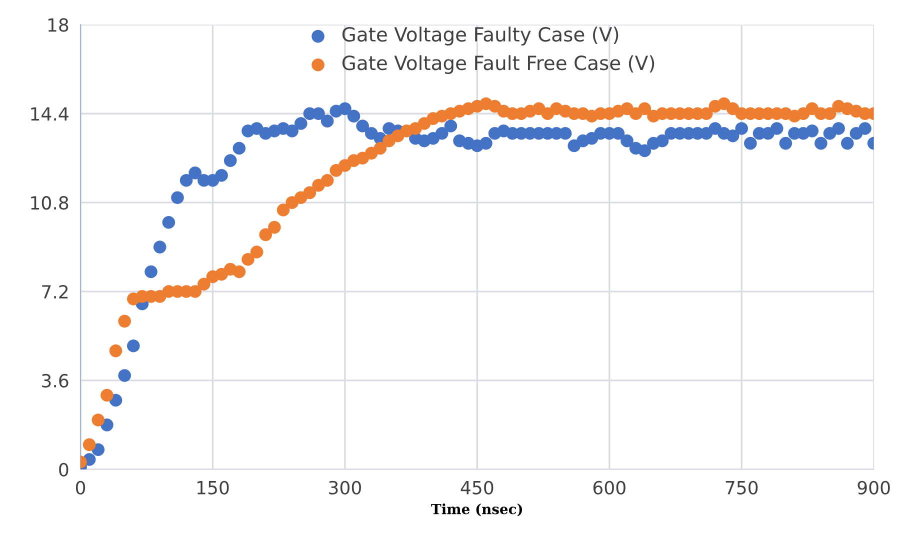 The image size is (915, 549). Describe the element at coordinates (345, 487) in the screenshot. I see `x-tick-label: 300` at that location.